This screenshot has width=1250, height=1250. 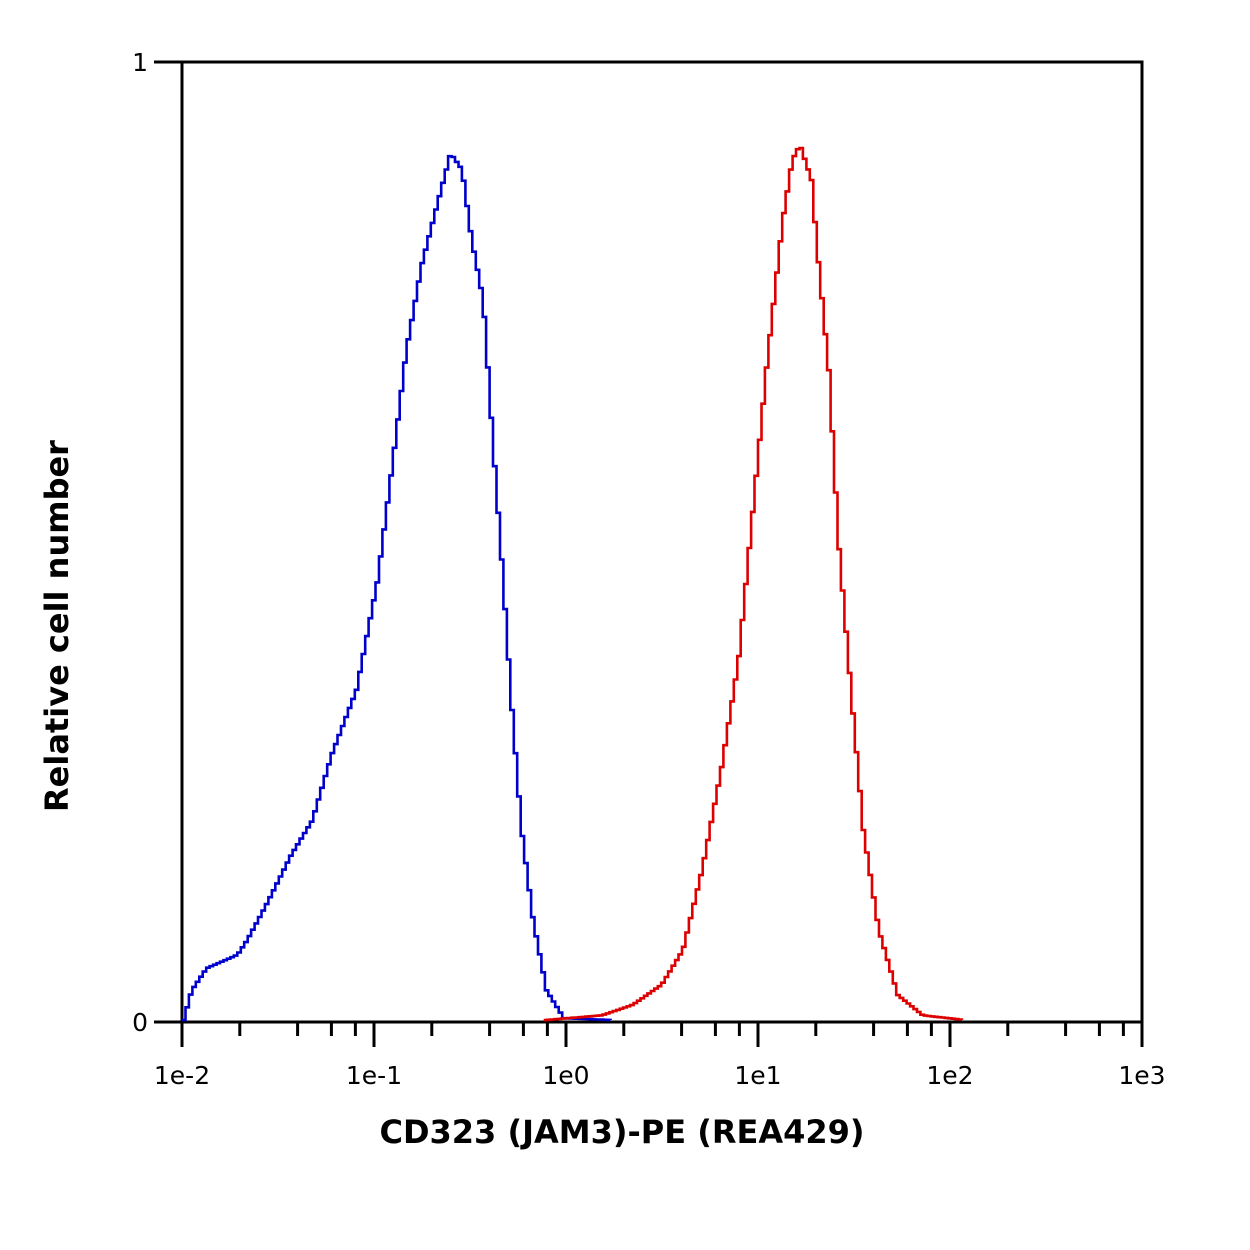 I want to click on x-tick-label: 1e0, so click(x=565, y=1075).